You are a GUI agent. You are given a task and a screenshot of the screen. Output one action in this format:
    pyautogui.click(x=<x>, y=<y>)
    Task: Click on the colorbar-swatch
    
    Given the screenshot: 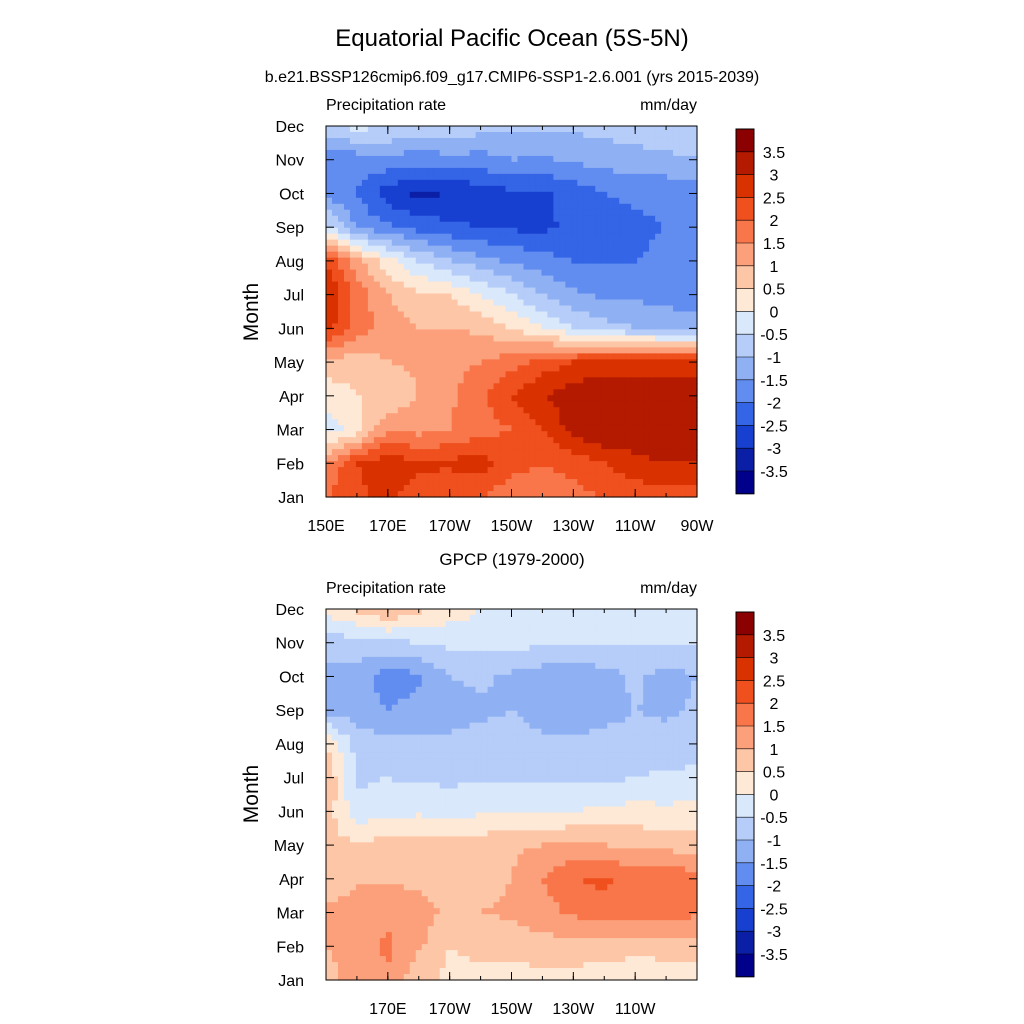 What is the action you would take?
    pyautogui.click(x=745, y=277)
    